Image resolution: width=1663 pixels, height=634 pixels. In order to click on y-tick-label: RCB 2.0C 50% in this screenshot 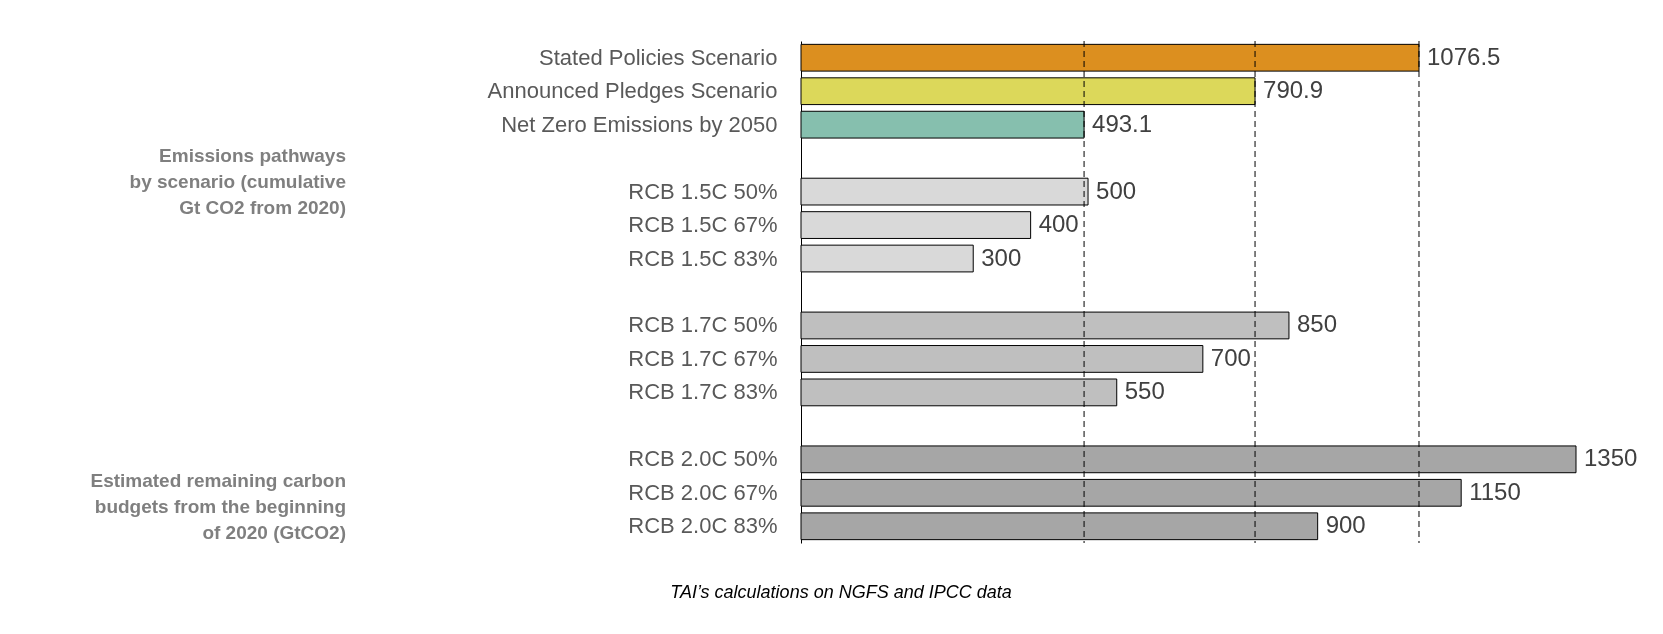, I will do `click(703, 459)`.